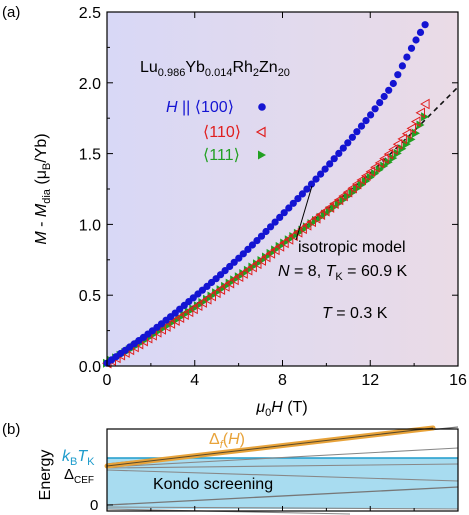 This screenshot has height=515, width=469. Describe the element at coordinates (370, 380) in the screenshot. I see `x-tick-label: 12` at that location.